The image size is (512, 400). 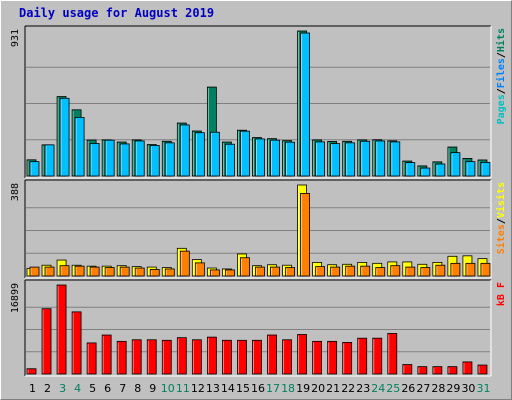 I want to click on legend-pages: Pages, so click(x=501, y=109).